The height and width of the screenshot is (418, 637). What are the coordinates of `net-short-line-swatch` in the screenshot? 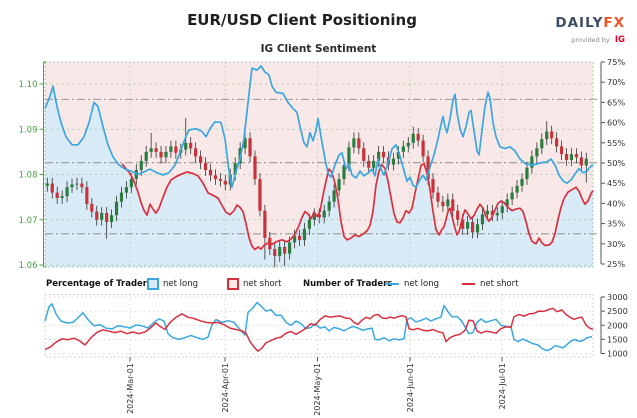 It's located at (468, 284).